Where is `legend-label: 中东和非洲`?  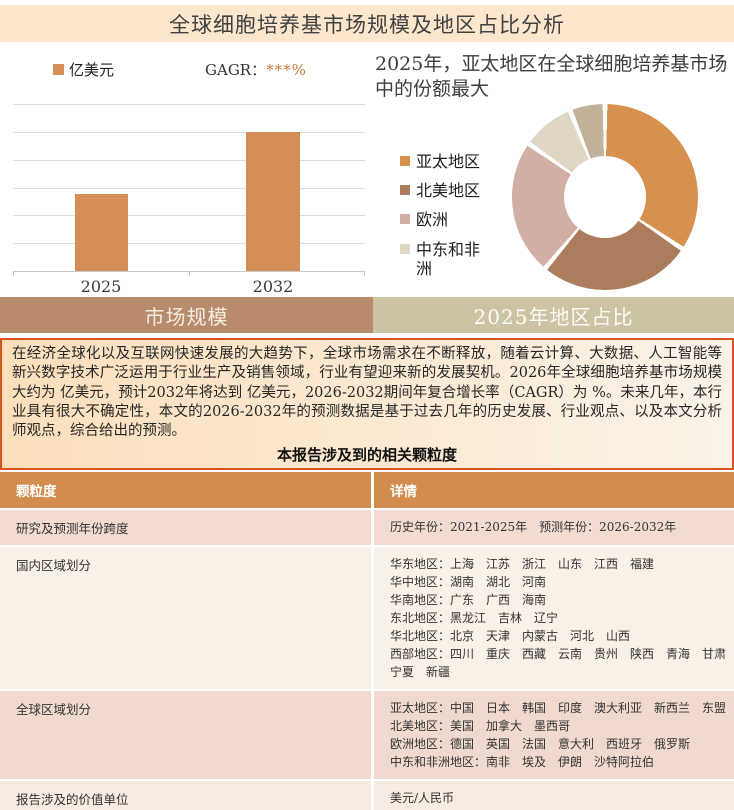
legend-label: 中东和非洲 is located at coordinates (448, 258).